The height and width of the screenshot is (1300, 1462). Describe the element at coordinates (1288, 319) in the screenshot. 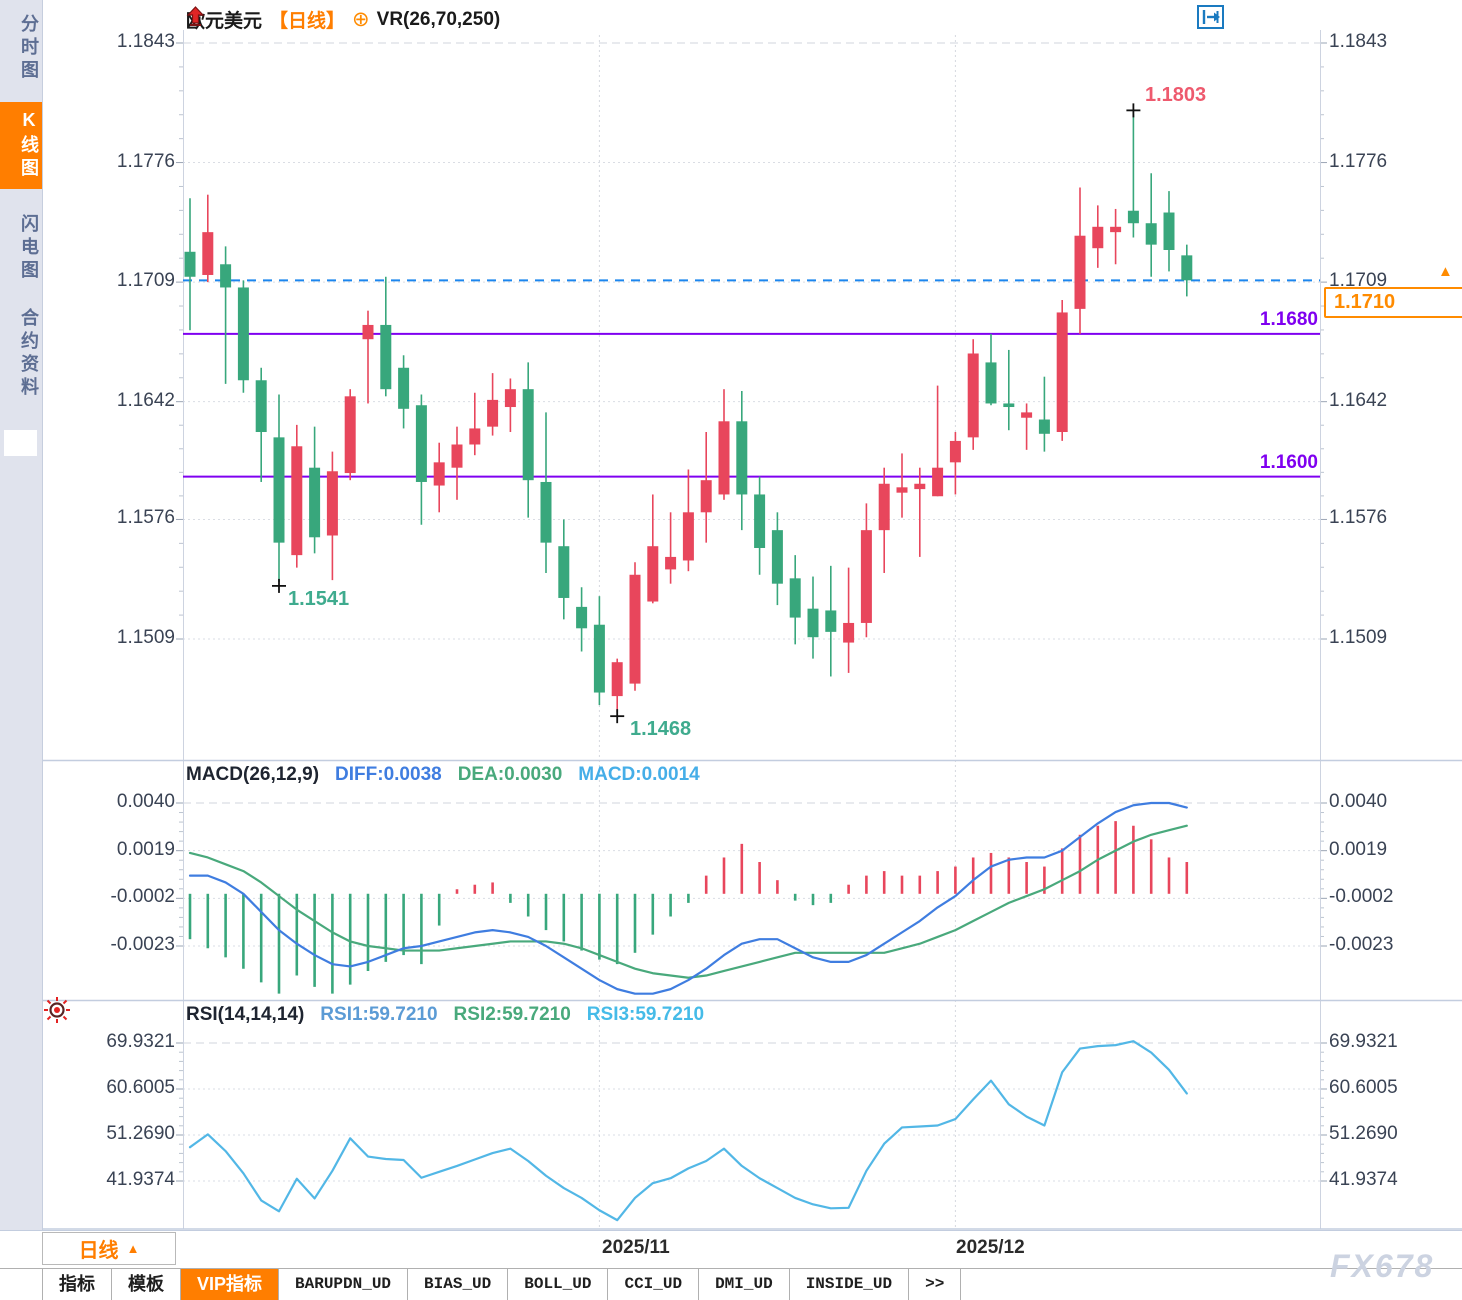

I see `resistance-line-label: 1.1680` at that location.